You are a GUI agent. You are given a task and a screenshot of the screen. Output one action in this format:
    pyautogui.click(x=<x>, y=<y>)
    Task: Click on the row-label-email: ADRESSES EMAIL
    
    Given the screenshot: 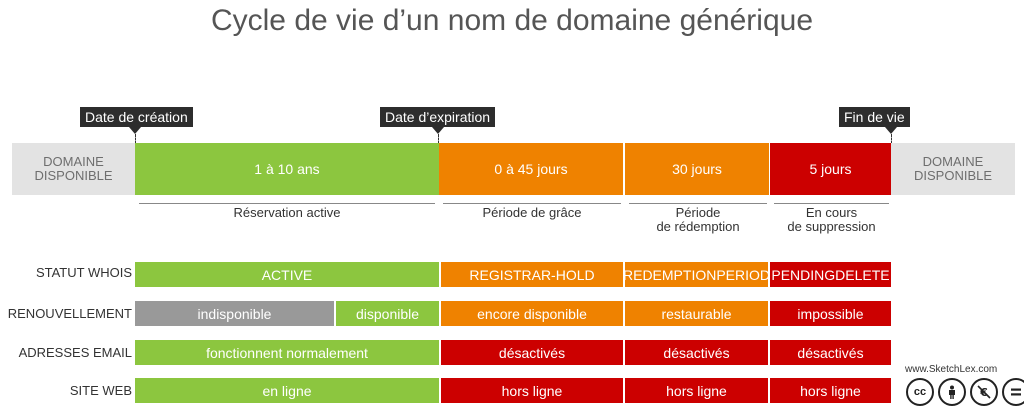 What is the action you would take?
    pyautogui.click(x=75, y=352)
    